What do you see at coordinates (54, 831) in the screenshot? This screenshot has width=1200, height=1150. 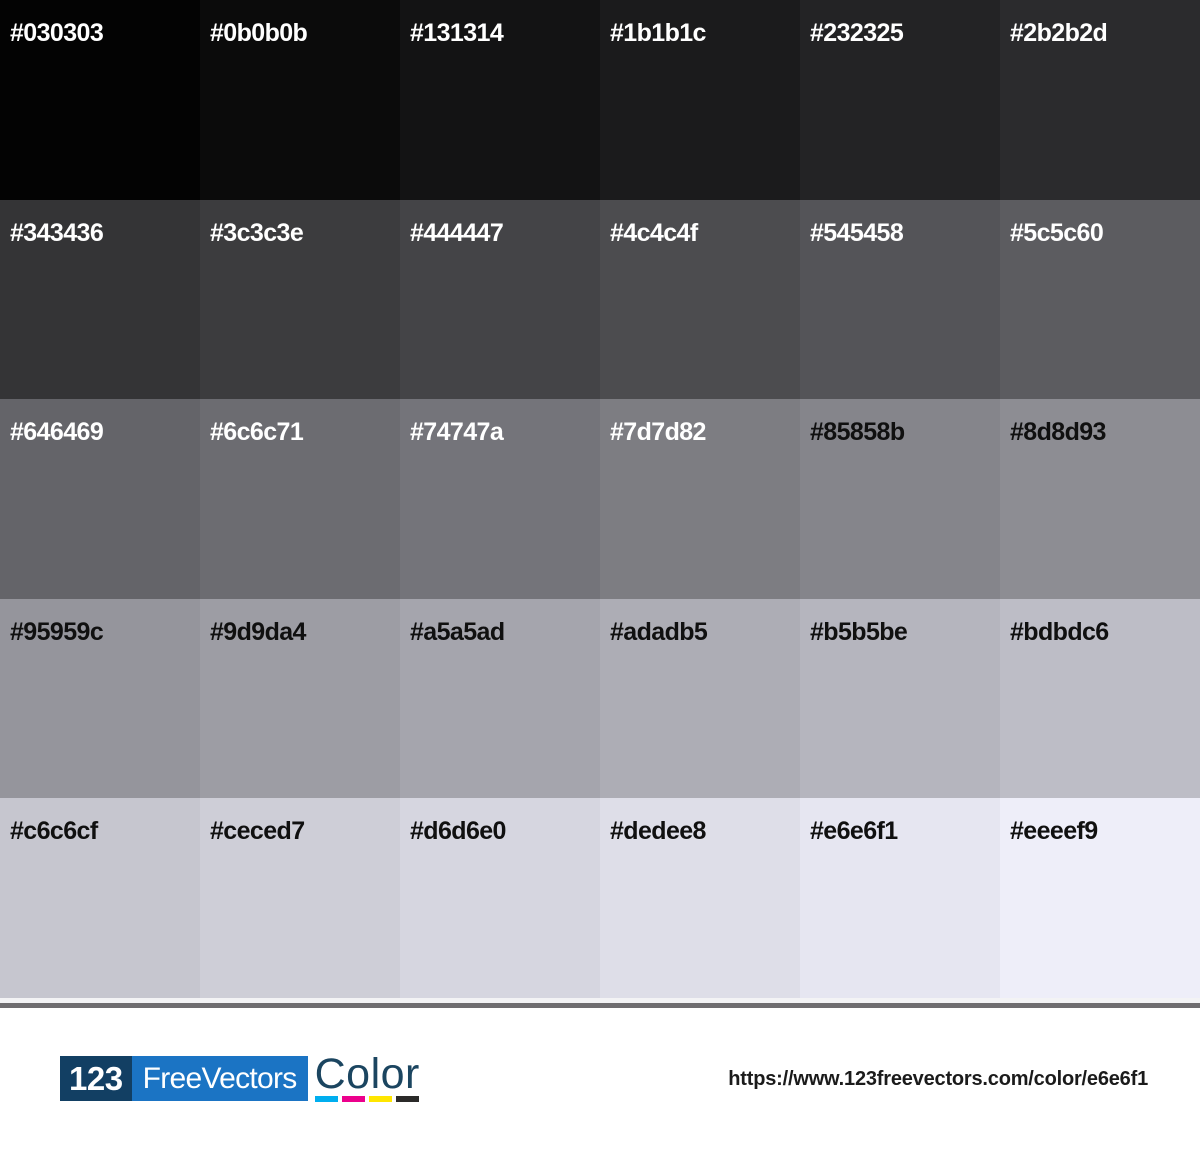 I see `swatch-hex-label: #c6c6cf` at bounding box center [54, 831].